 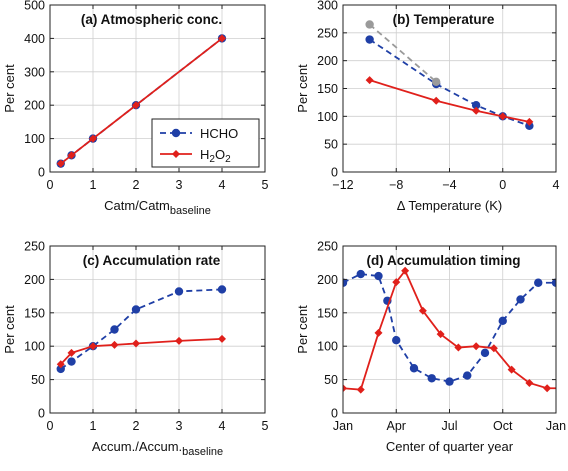 I want to click on x-tick-label: 5, so click(x=265, y=426).